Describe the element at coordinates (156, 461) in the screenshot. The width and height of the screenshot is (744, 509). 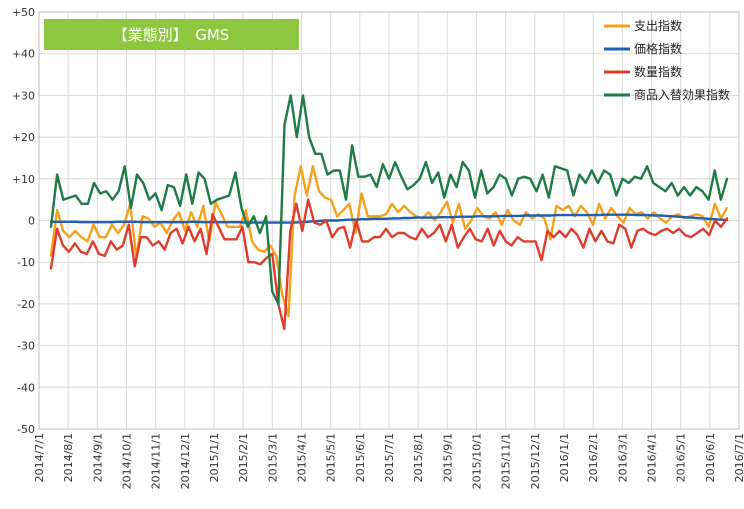
I see `x-tick-label: 2014/11/1` at that location.